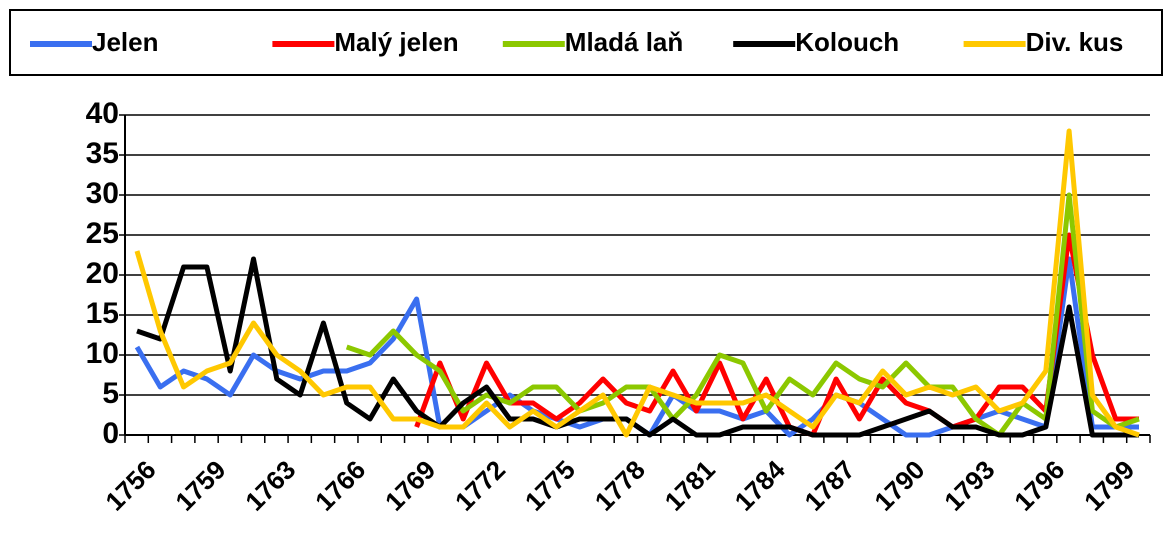 Image resolution: width=1163 pixels, height=553 pixels. Describe the element at coordinates (1109, 485) in the screenshot. I see `x-tick-label: 1799` at that location.